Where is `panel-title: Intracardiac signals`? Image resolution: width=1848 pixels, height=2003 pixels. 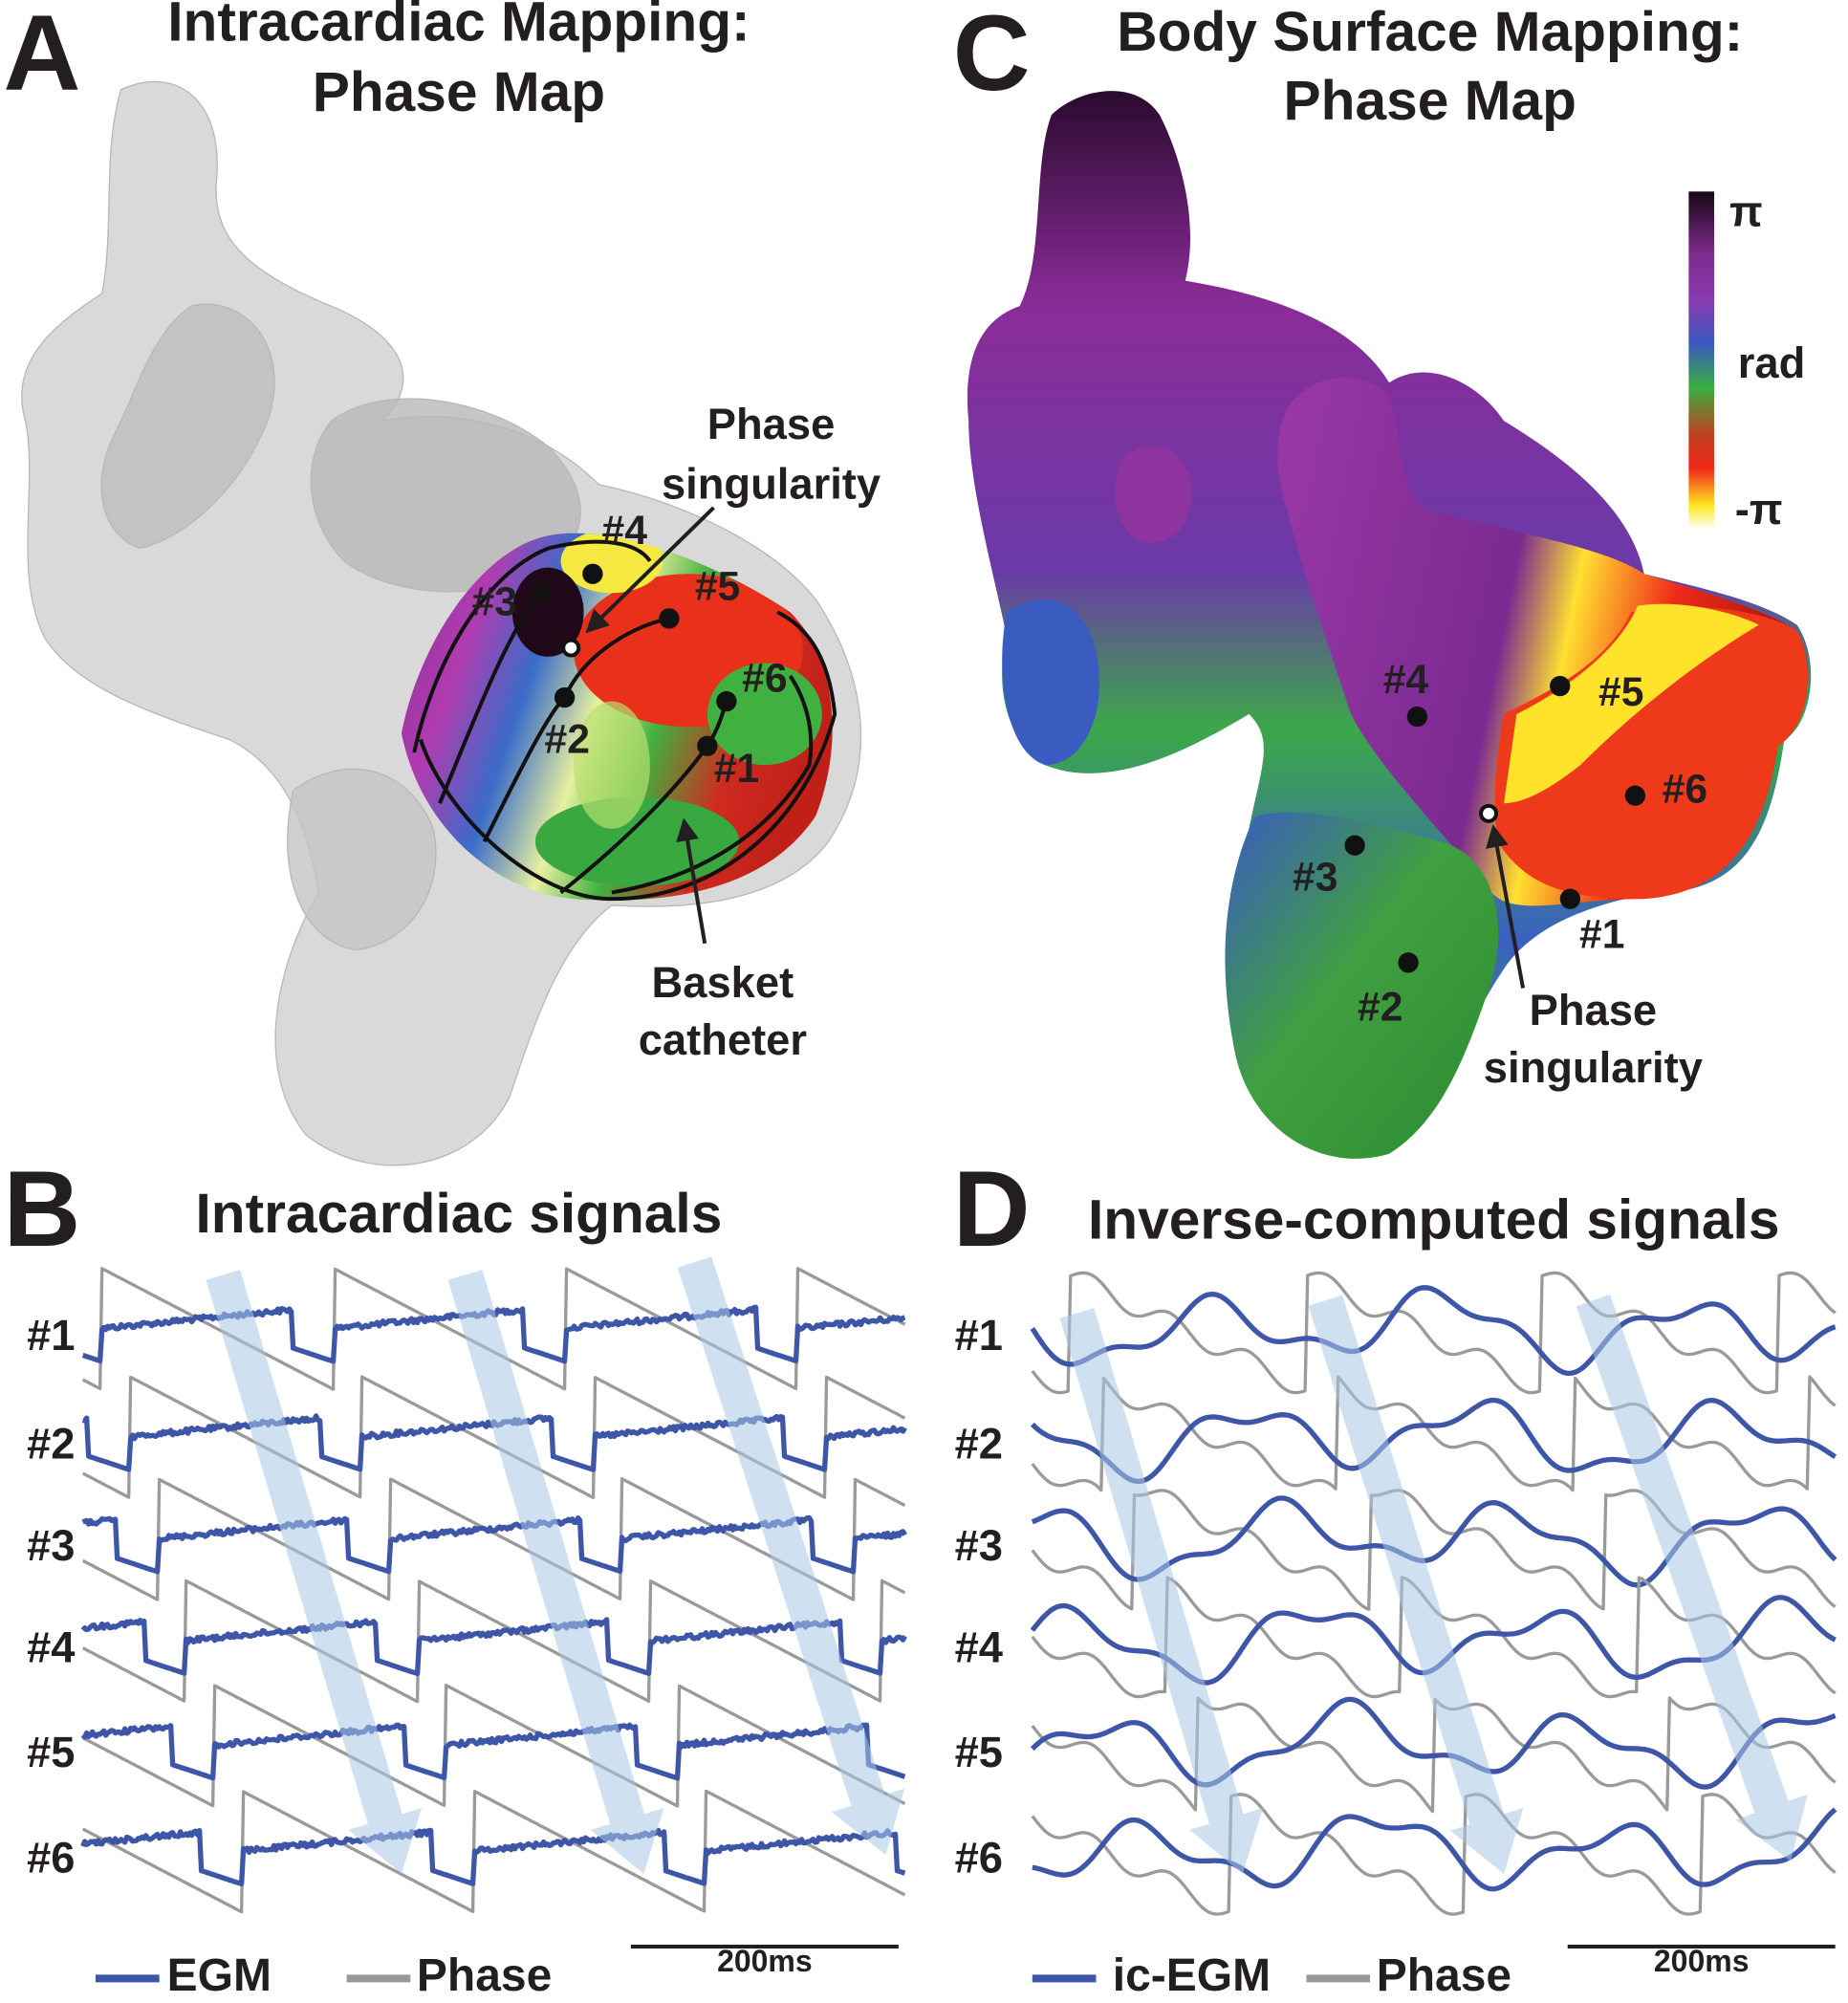 panel-title: Intracardiac signals is located at coordinates (459, 1214).